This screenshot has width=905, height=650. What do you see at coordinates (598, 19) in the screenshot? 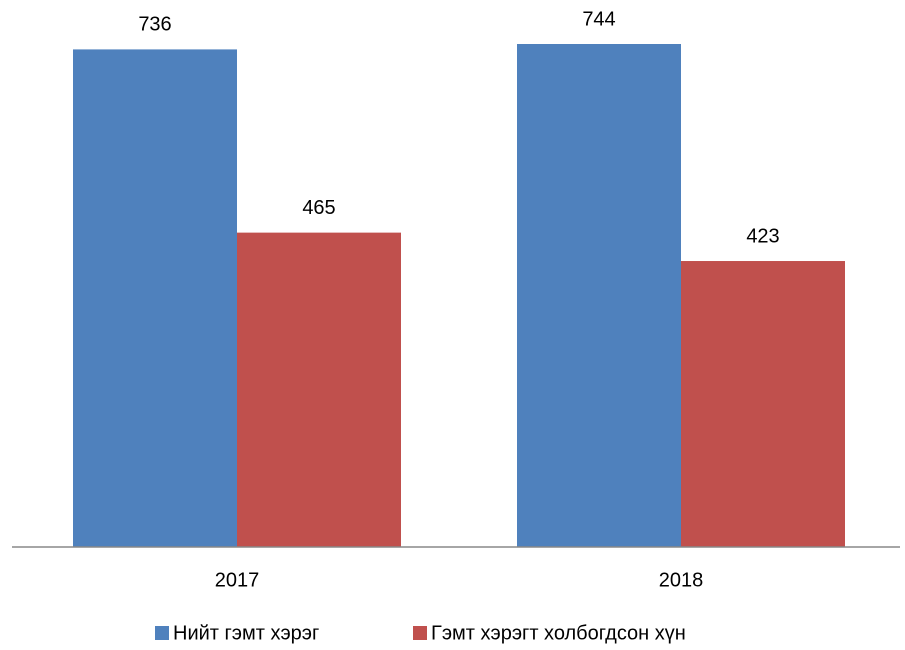
I see `data-label: 744` at bounding box center [598, 19].